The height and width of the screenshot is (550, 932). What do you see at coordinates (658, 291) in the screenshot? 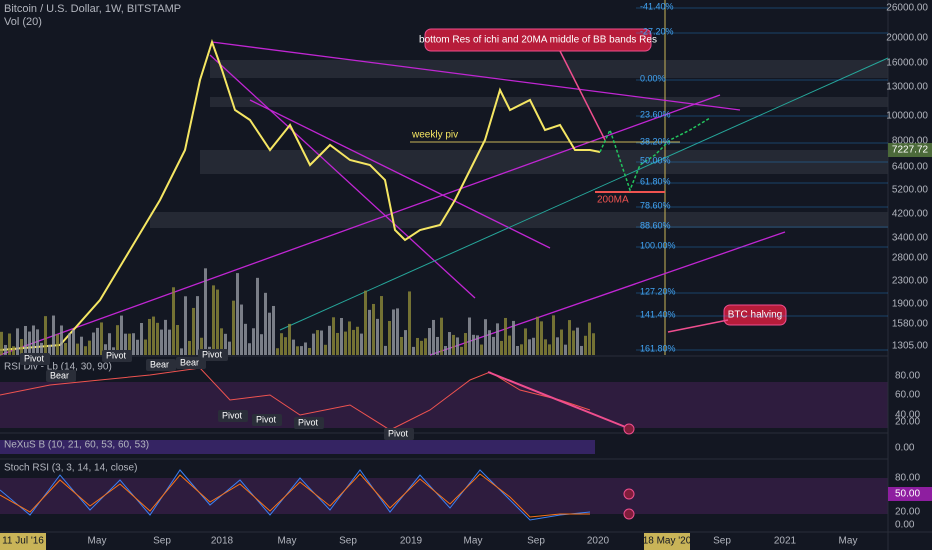
I see `fib-label: 127.20%` at bounding box center [658, 291].